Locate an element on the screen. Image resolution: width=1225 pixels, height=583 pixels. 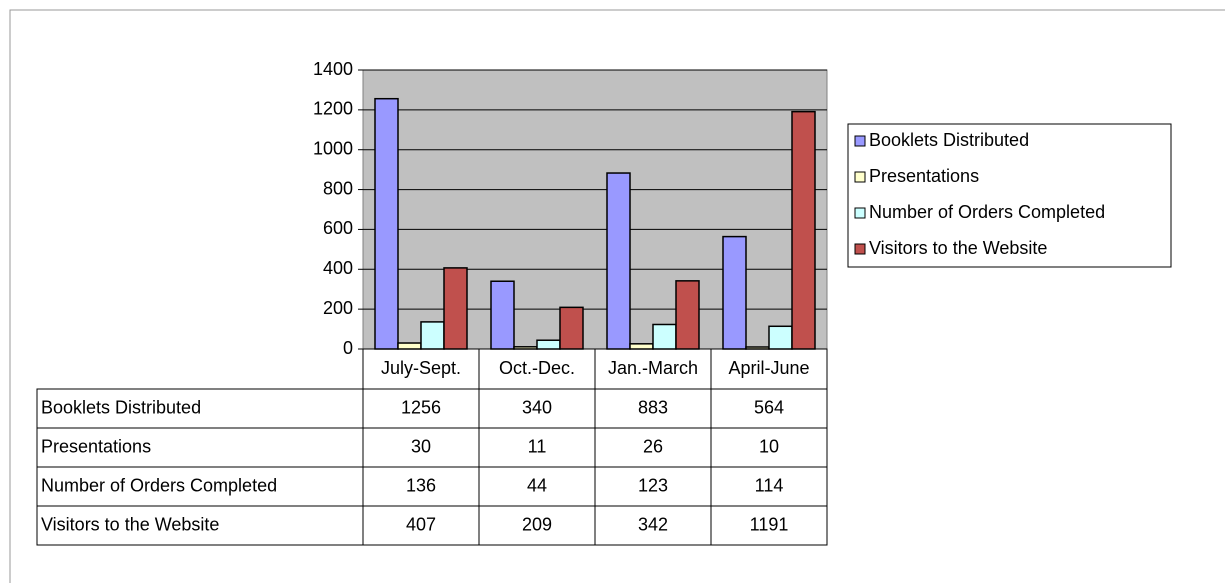
table-value: 11 is located at coordinates (537, 446).